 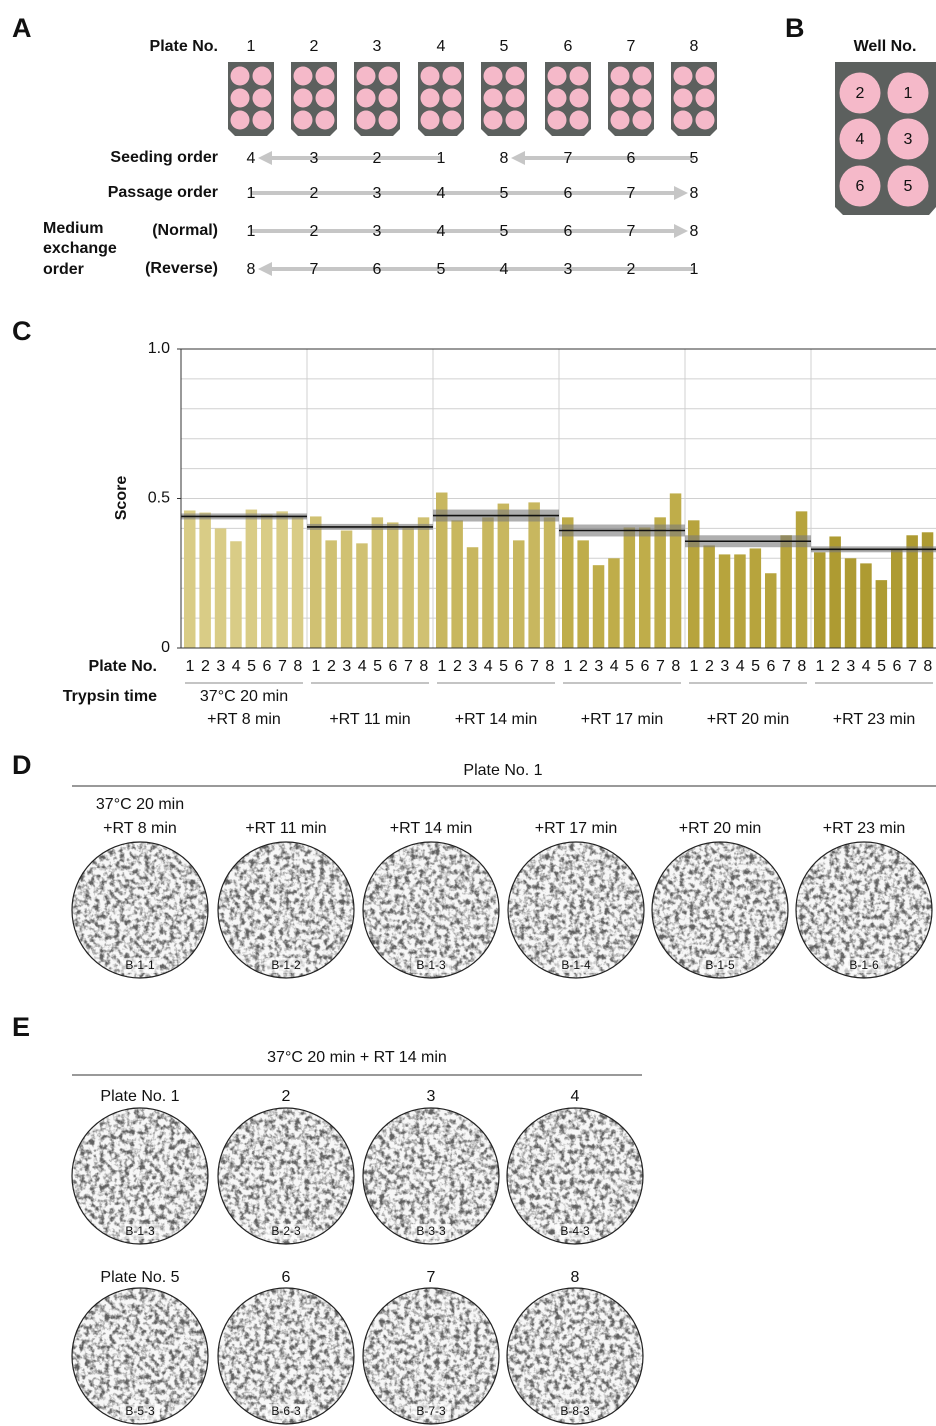 I want to click on image-caption: 6, so click(x=286, y=1277).